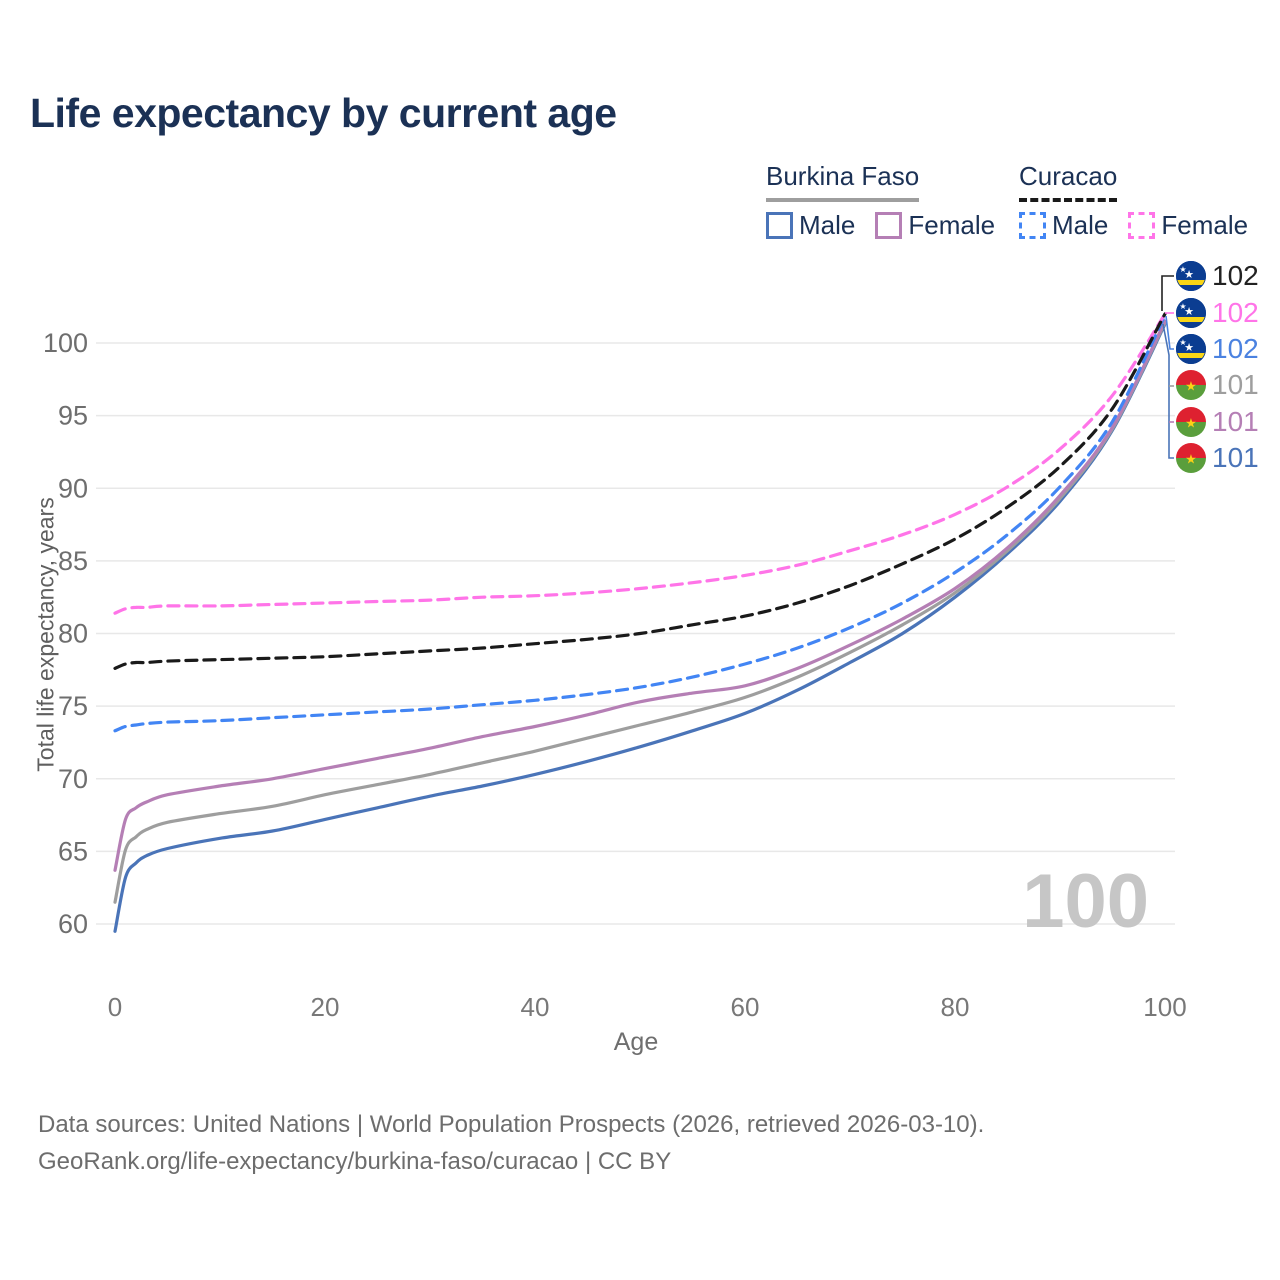 The width and height of the screenshot is (1280, 1280). Describe the element at coordinates (1085, 901) in the screenshot. I see `hover-age-watermark: 100` at that location.